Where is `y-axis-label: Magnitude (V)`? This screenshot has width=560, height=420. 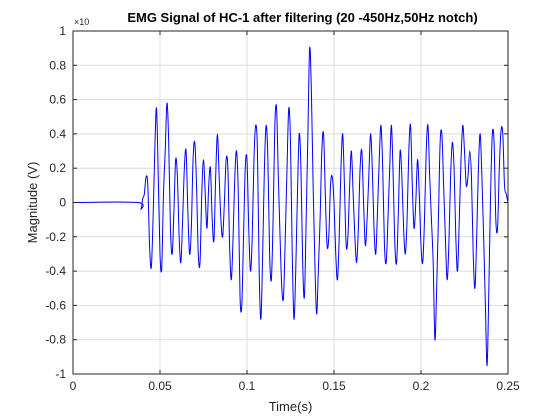
y-axis-label: Magnitude (V) is located at coordinates (32, 203).